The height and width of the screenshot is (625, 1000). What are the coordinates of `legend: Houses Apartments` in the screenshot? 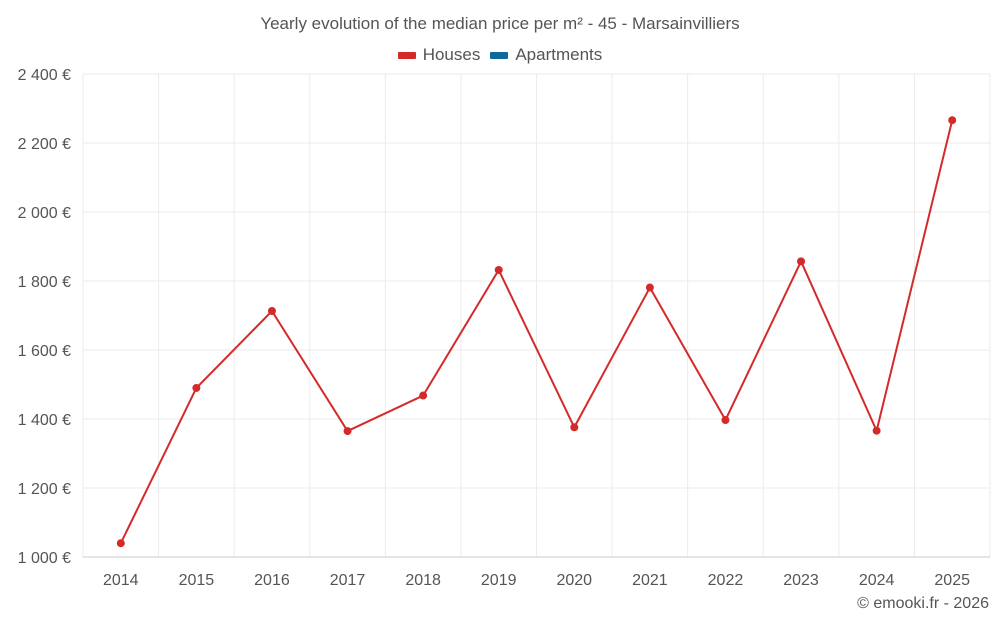 It's located at (500, 55).